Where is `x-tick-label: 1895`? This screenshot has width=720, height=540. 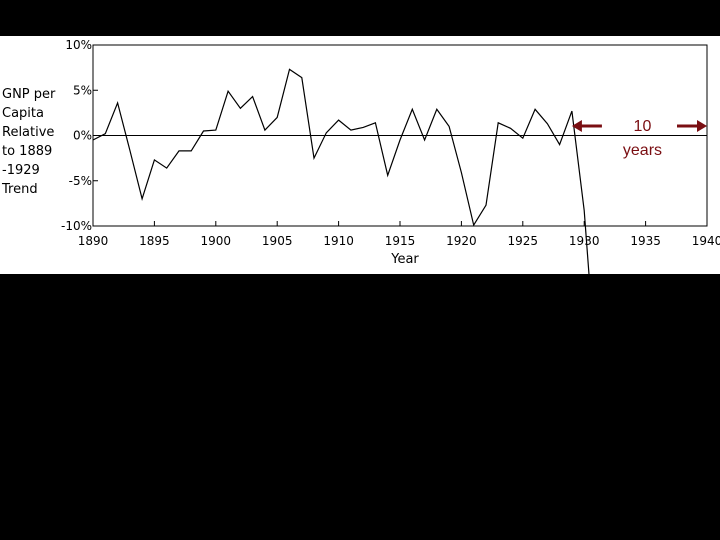 x-tick-label: 1895 is located at coordinates (154, 241).